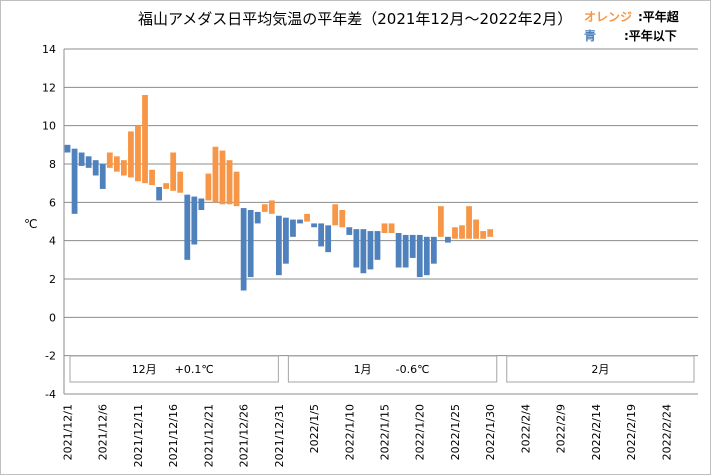  What do you see at coordinates (590, 35) in the screenshot?
I see `legend-blue-label: 青` at bounding box center [590, 35].